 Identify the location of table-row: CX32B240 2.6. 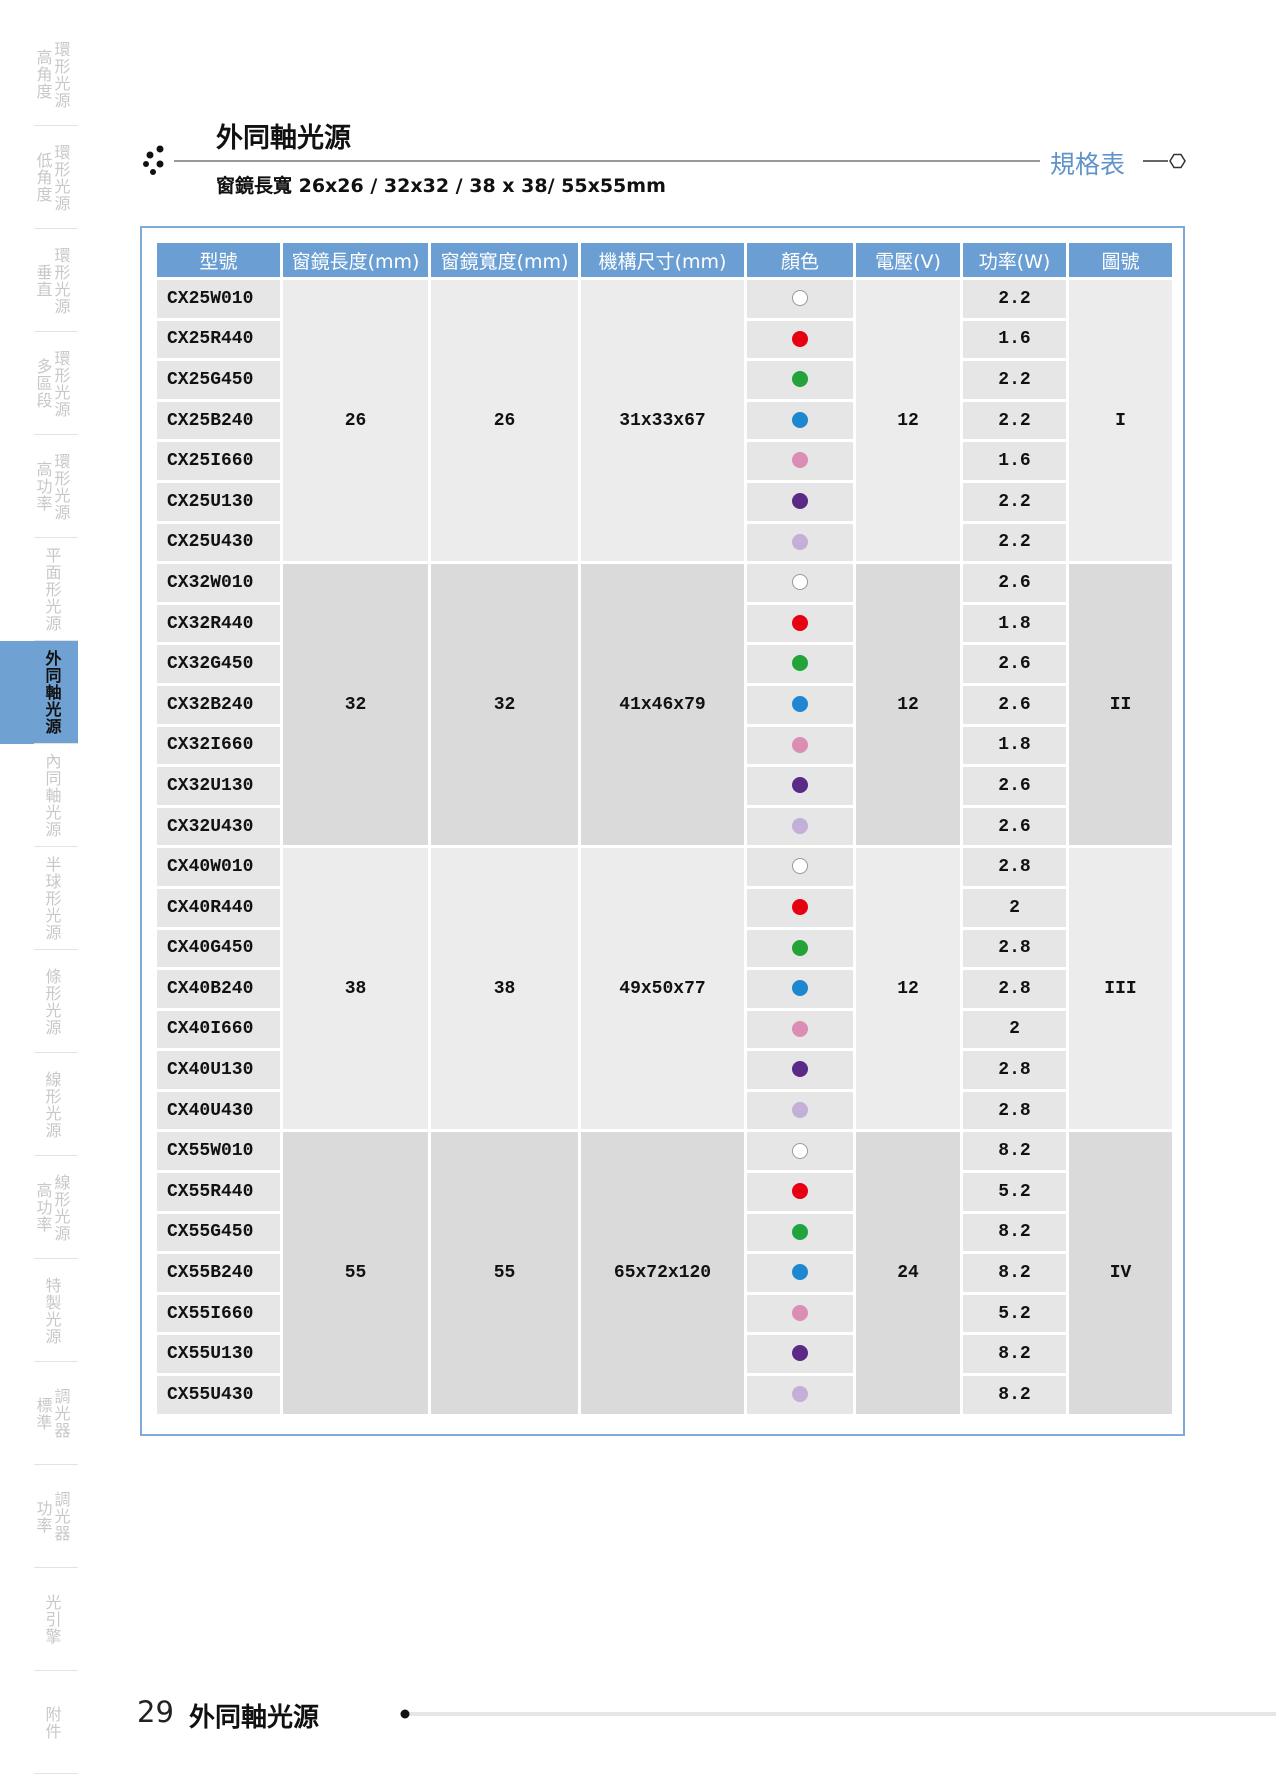
(664, 704).